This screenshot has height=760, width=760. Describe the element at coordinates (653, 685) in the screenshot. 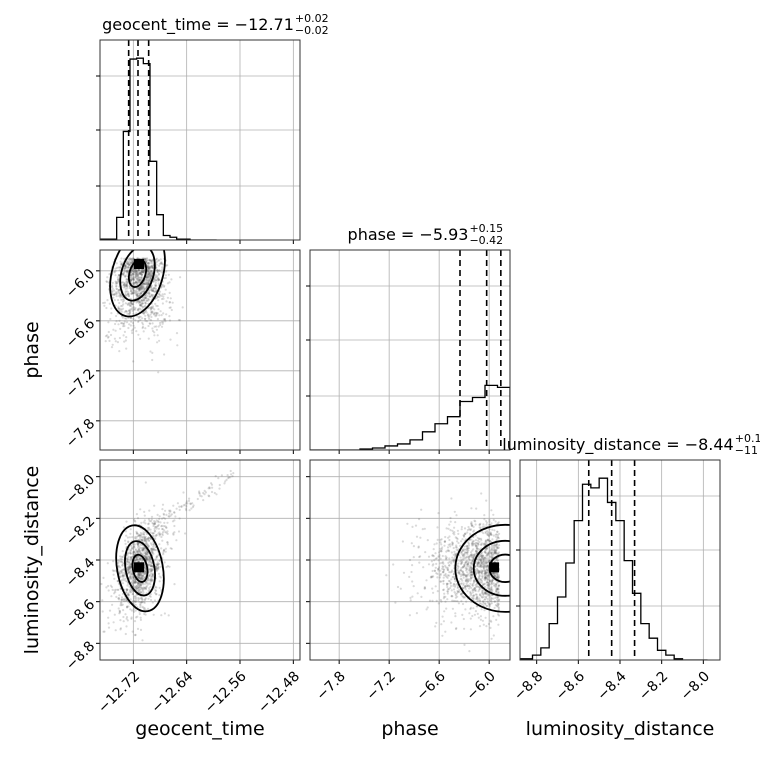

I see `x-tick-label-luminosity_distance-3: −8.2` at that location.